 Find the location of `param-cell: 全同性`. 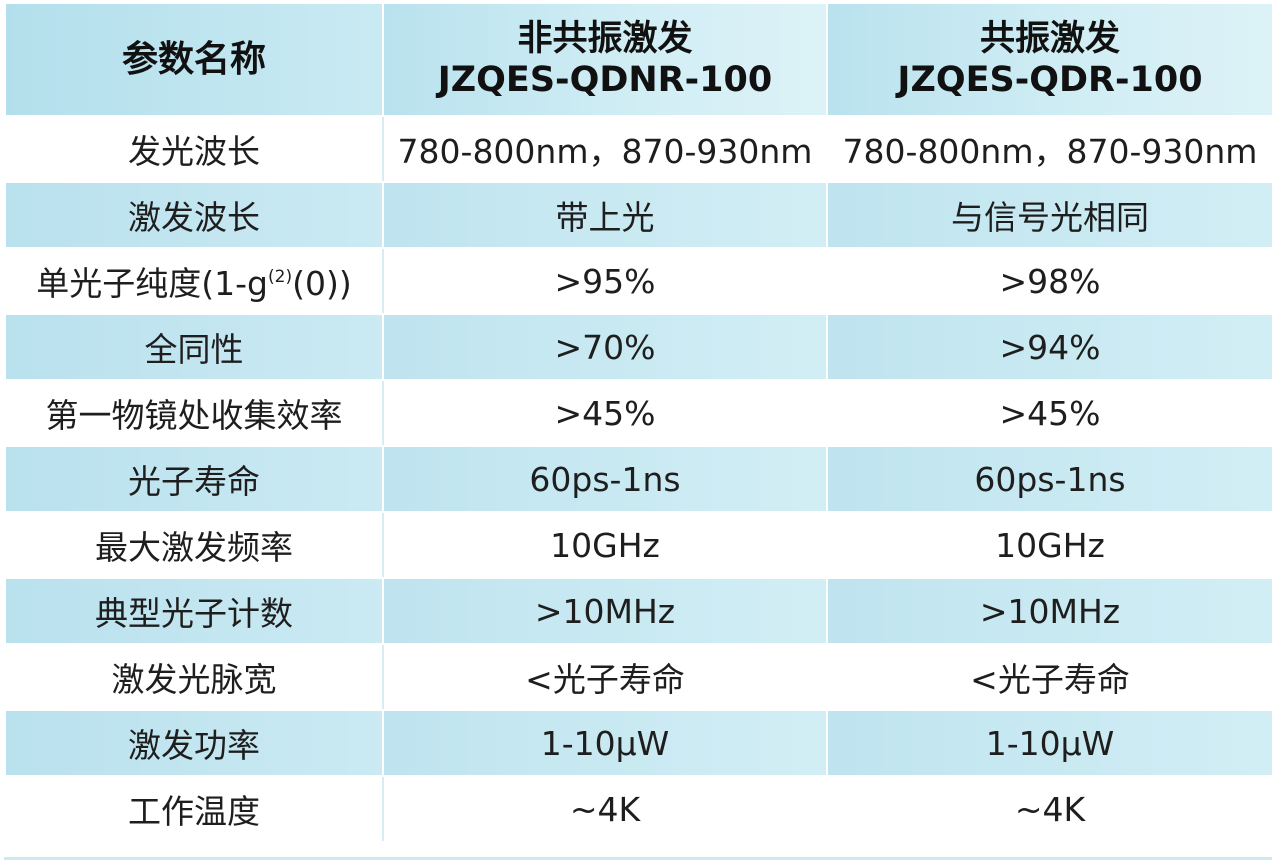

param-cell: 全同性 is located at coordinates (194, 347).